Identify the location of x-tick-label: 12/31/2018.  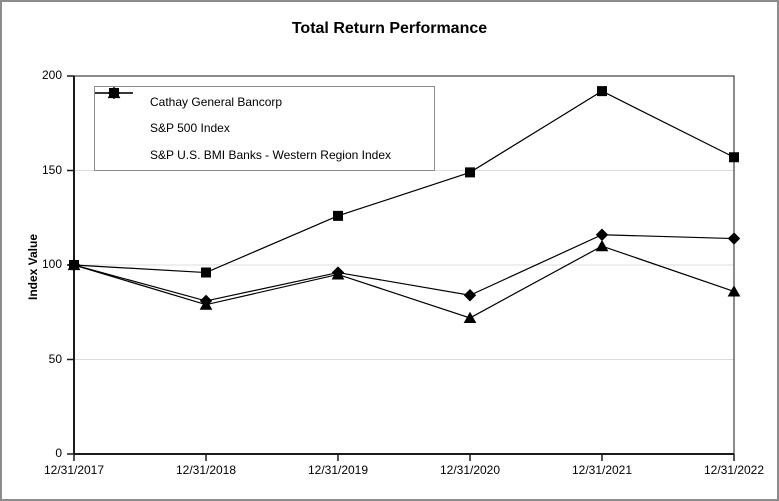
(206, 470).